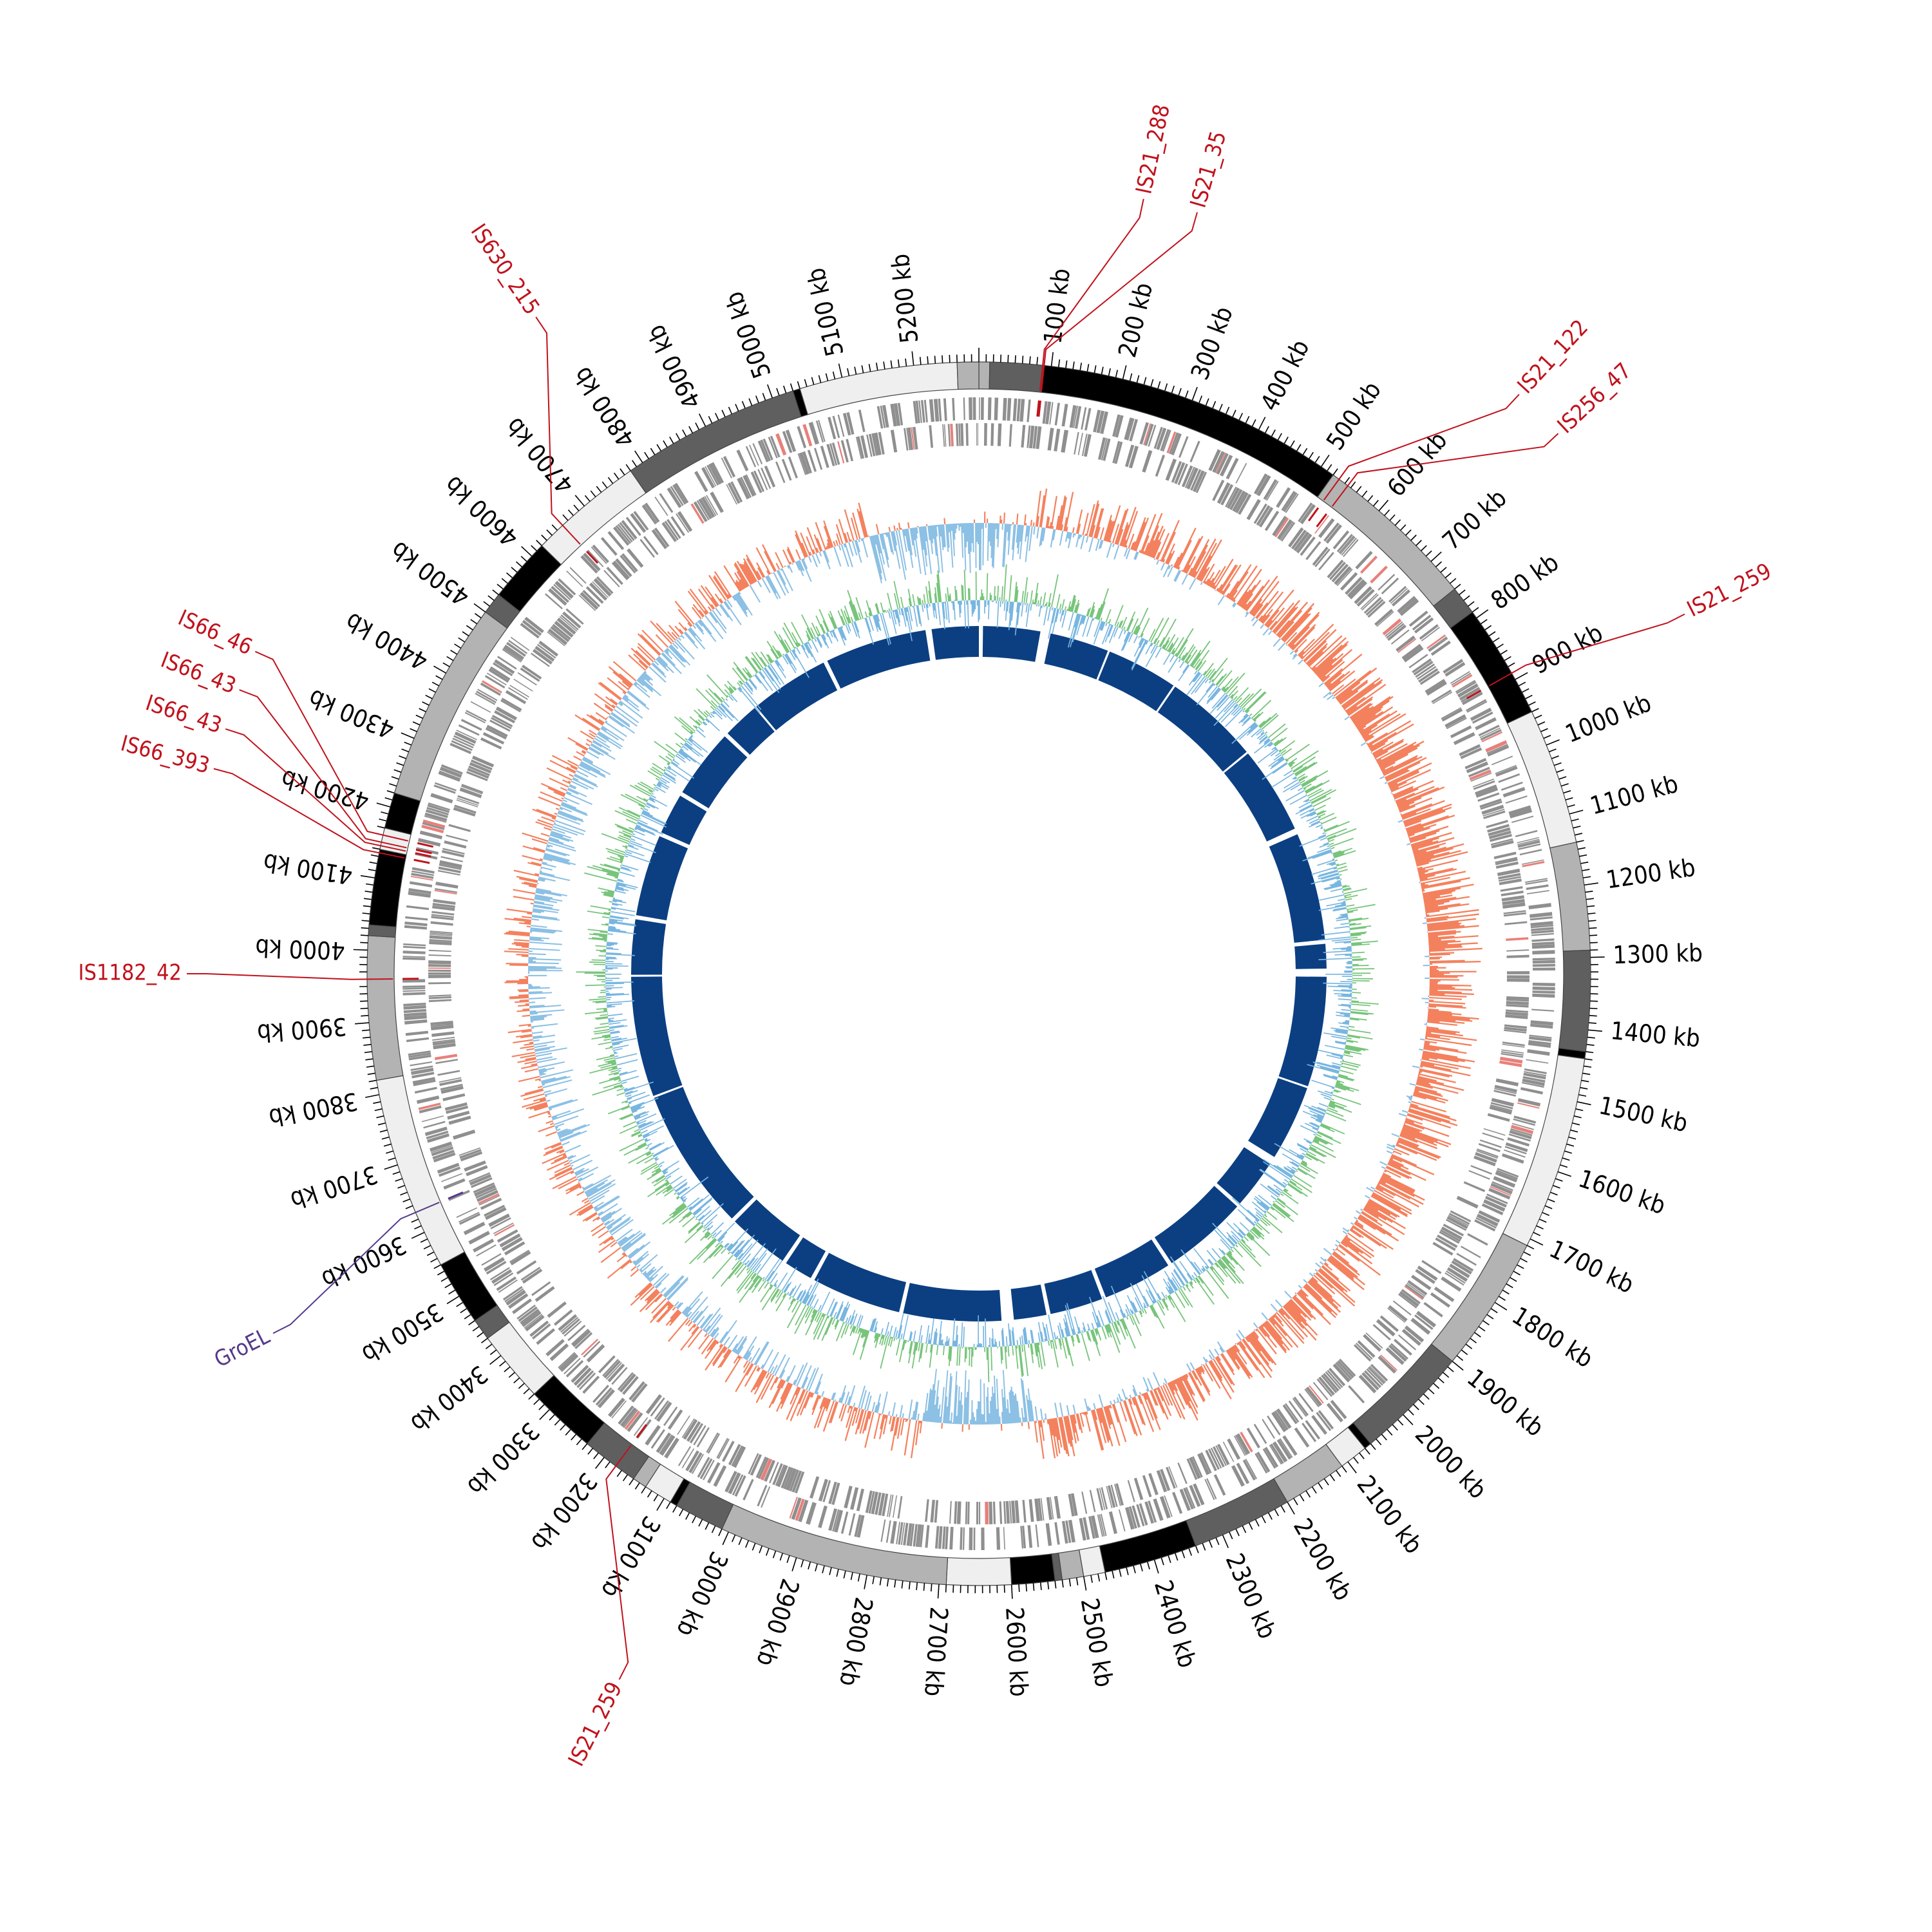 The width and height of the screenshot is (1932, 1932). What do you see at coordinates (1354, 415) in the screenshot?
I see `tick-label: 500 kb` at bounding box center [1354, 415].